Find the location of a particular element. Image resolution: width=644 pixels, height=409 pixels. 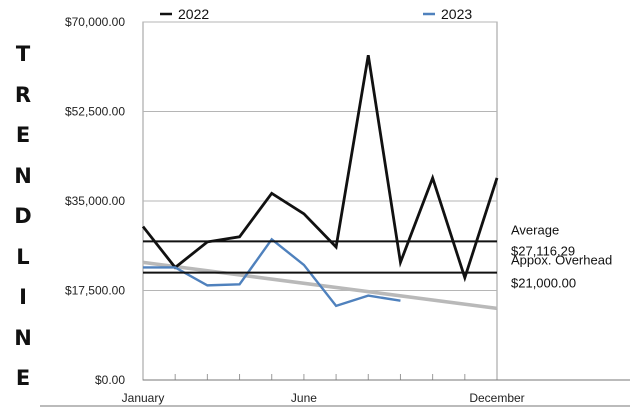

title-letter: D is located at coordinates (23, 216).